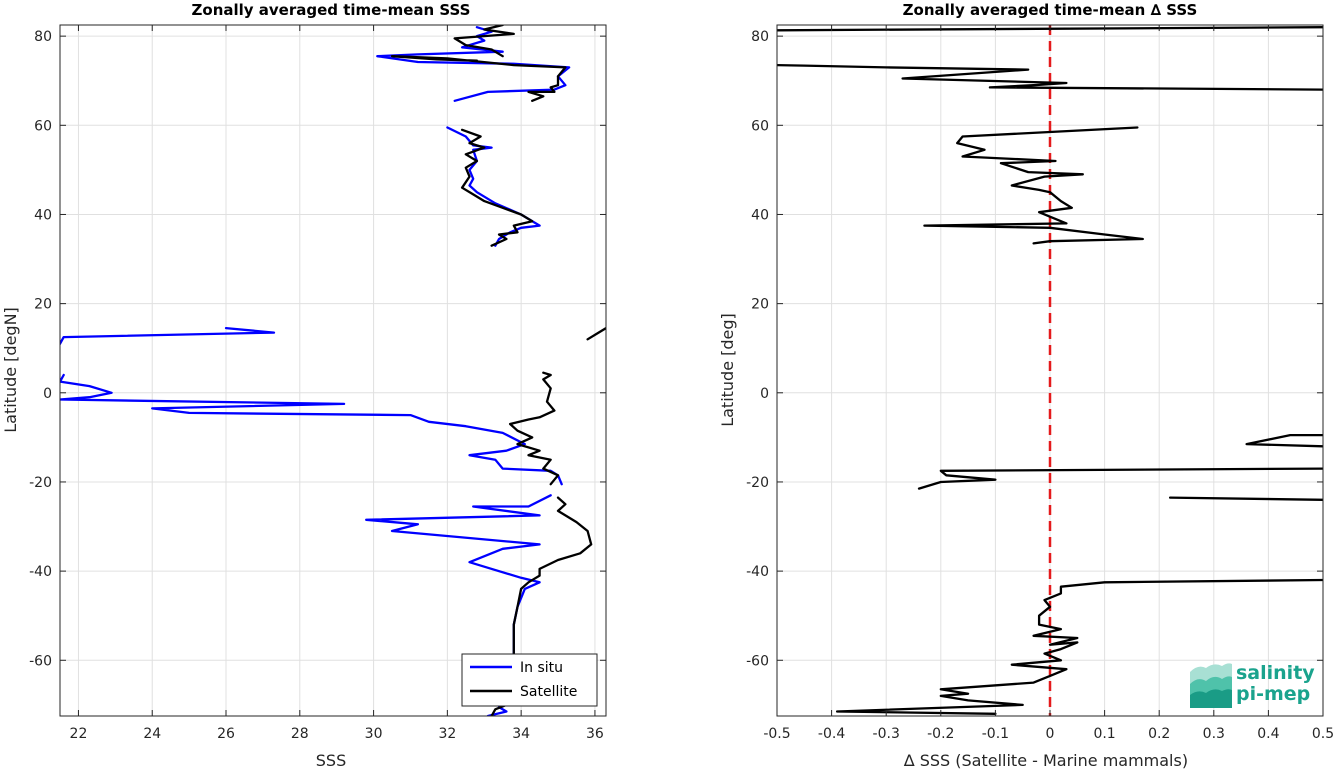 The height and width of the screenshot is (769, 1336). What do you see at coordinates (548, 692) in the screenshot?
I see `legend-label-satellite: Satellite` at bounding box center [548, 692].